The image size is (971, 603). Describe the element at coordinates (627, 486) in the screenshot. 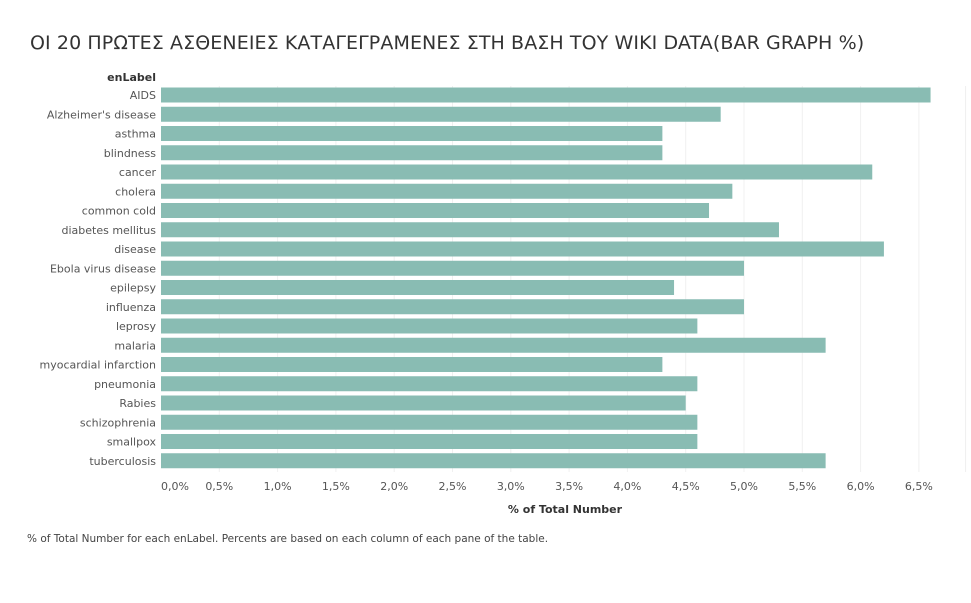

I see `x-tick-label: 4,0%` at that location.